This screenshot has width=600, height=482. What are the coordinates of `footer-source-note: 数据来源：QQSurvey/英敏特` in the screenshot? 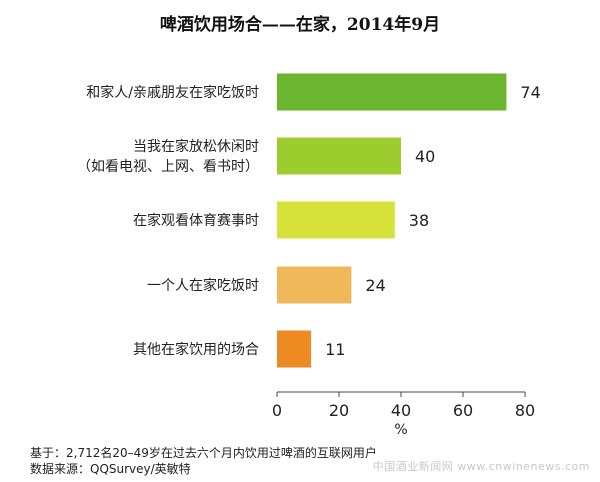 It's located at (110, 469).